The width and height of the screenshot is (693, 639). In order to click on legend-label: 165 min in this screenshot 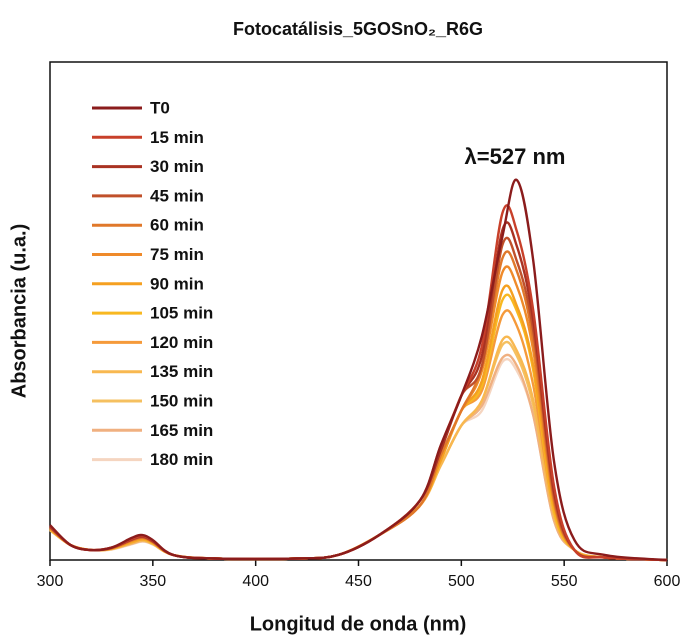, I will do `click(181, 430)`.